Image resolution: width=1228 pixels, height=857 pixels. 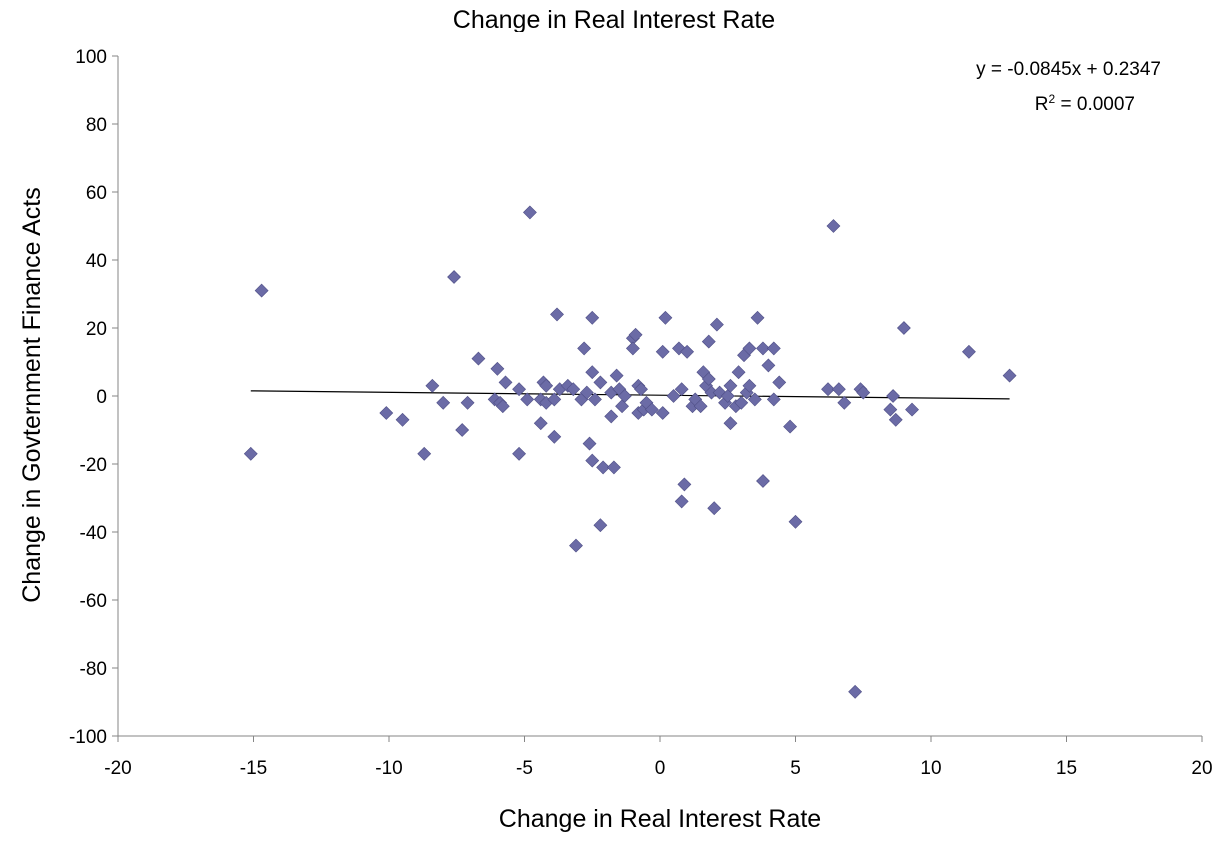 What do you see at coordinates (32, 395) in the screenshot?
I see `y-axis-title: Change in Govternment Finance Acts` at bounding box center [32, 395].